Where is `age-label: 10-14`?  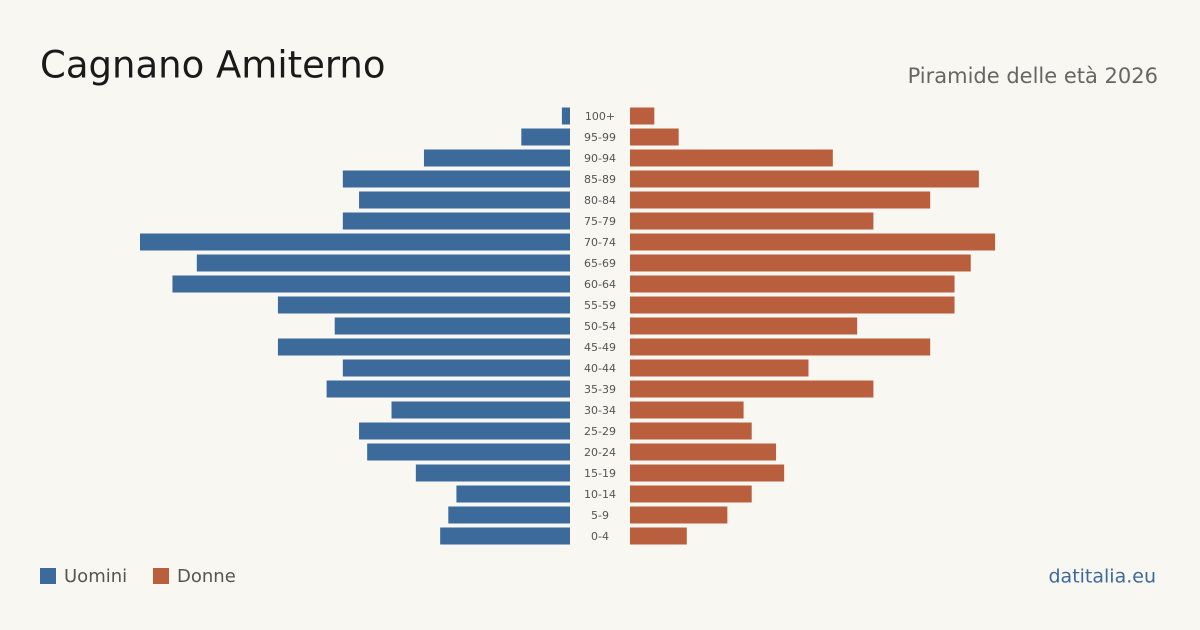 age-label: 10-14 is located at coordinates (600, 494).